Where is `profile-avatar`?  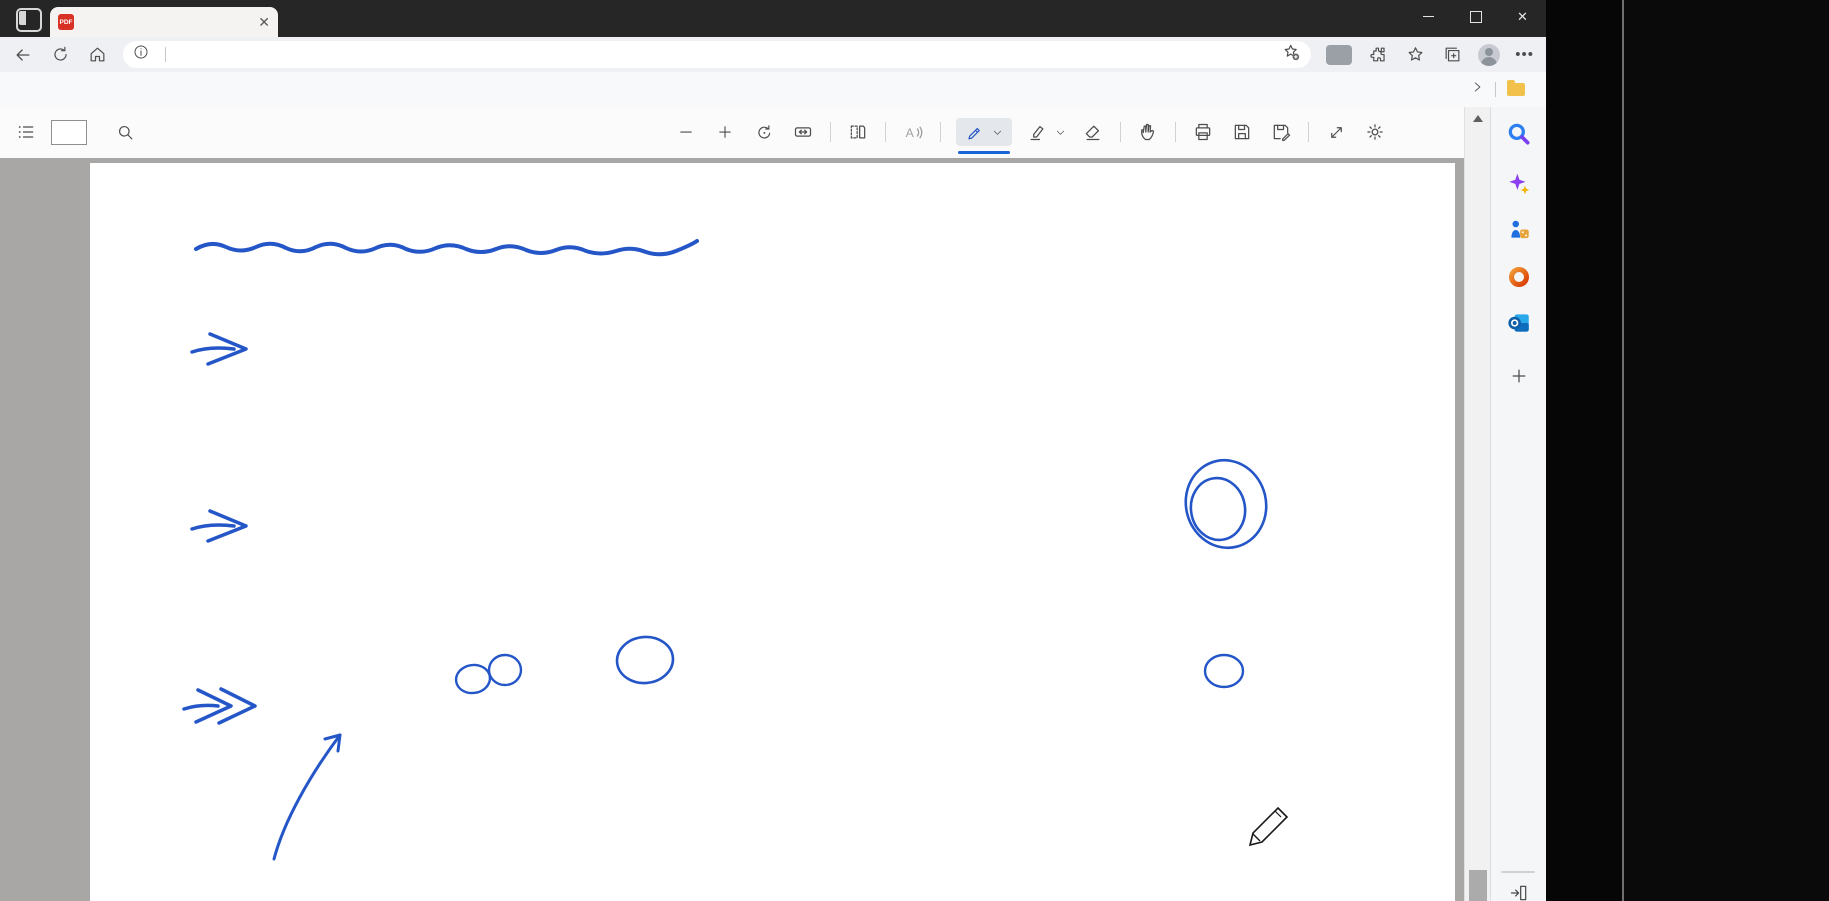 profile-avatar is located at coordinates (1489, 54).